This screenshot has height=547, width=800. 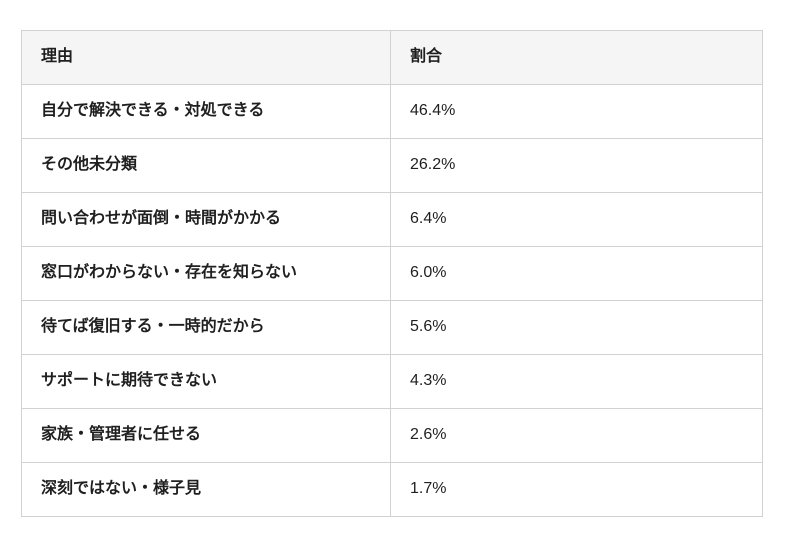 I want to click on percentage-cell: 5.6%, so click(x=576, y=327).